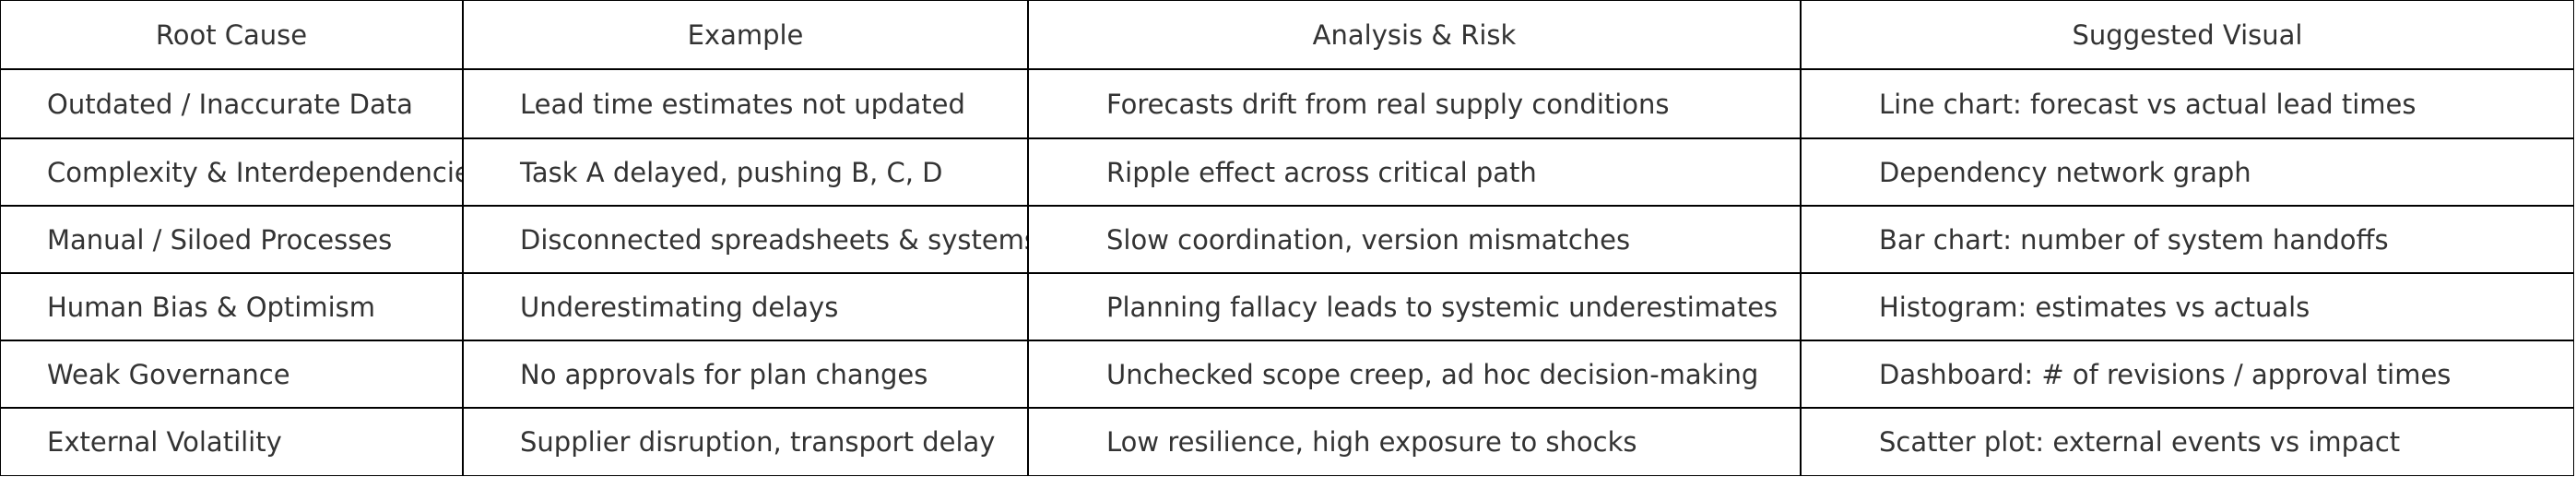  Describe the element at coordinates (231, 239) in the screenshot. I see `table-cell: Manual / Siloed Processes` at that location.